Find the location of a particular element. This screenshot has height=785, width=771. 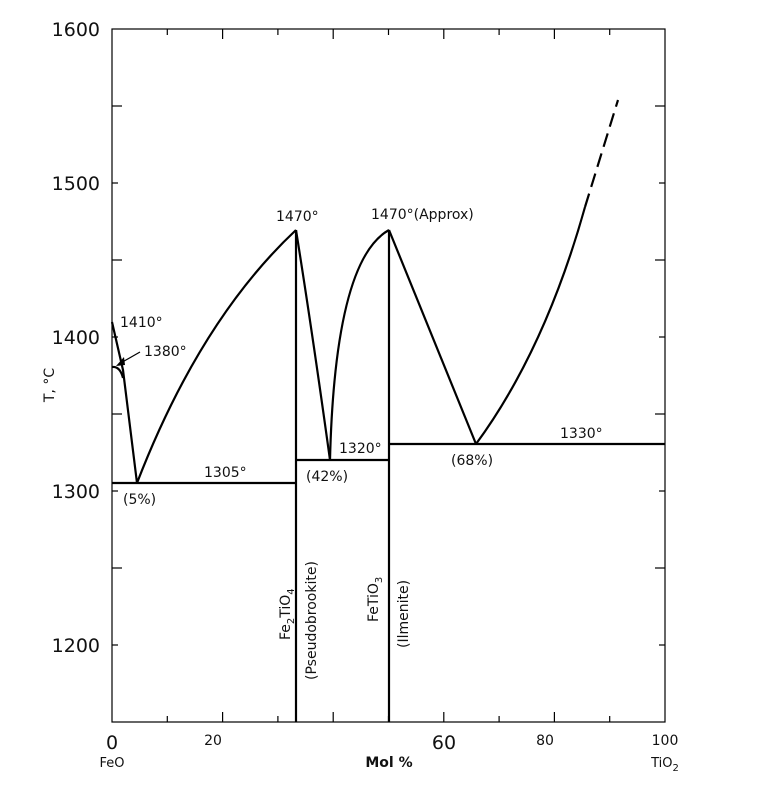

x-end-label: TiO2 is located at coordinates (664, 765).